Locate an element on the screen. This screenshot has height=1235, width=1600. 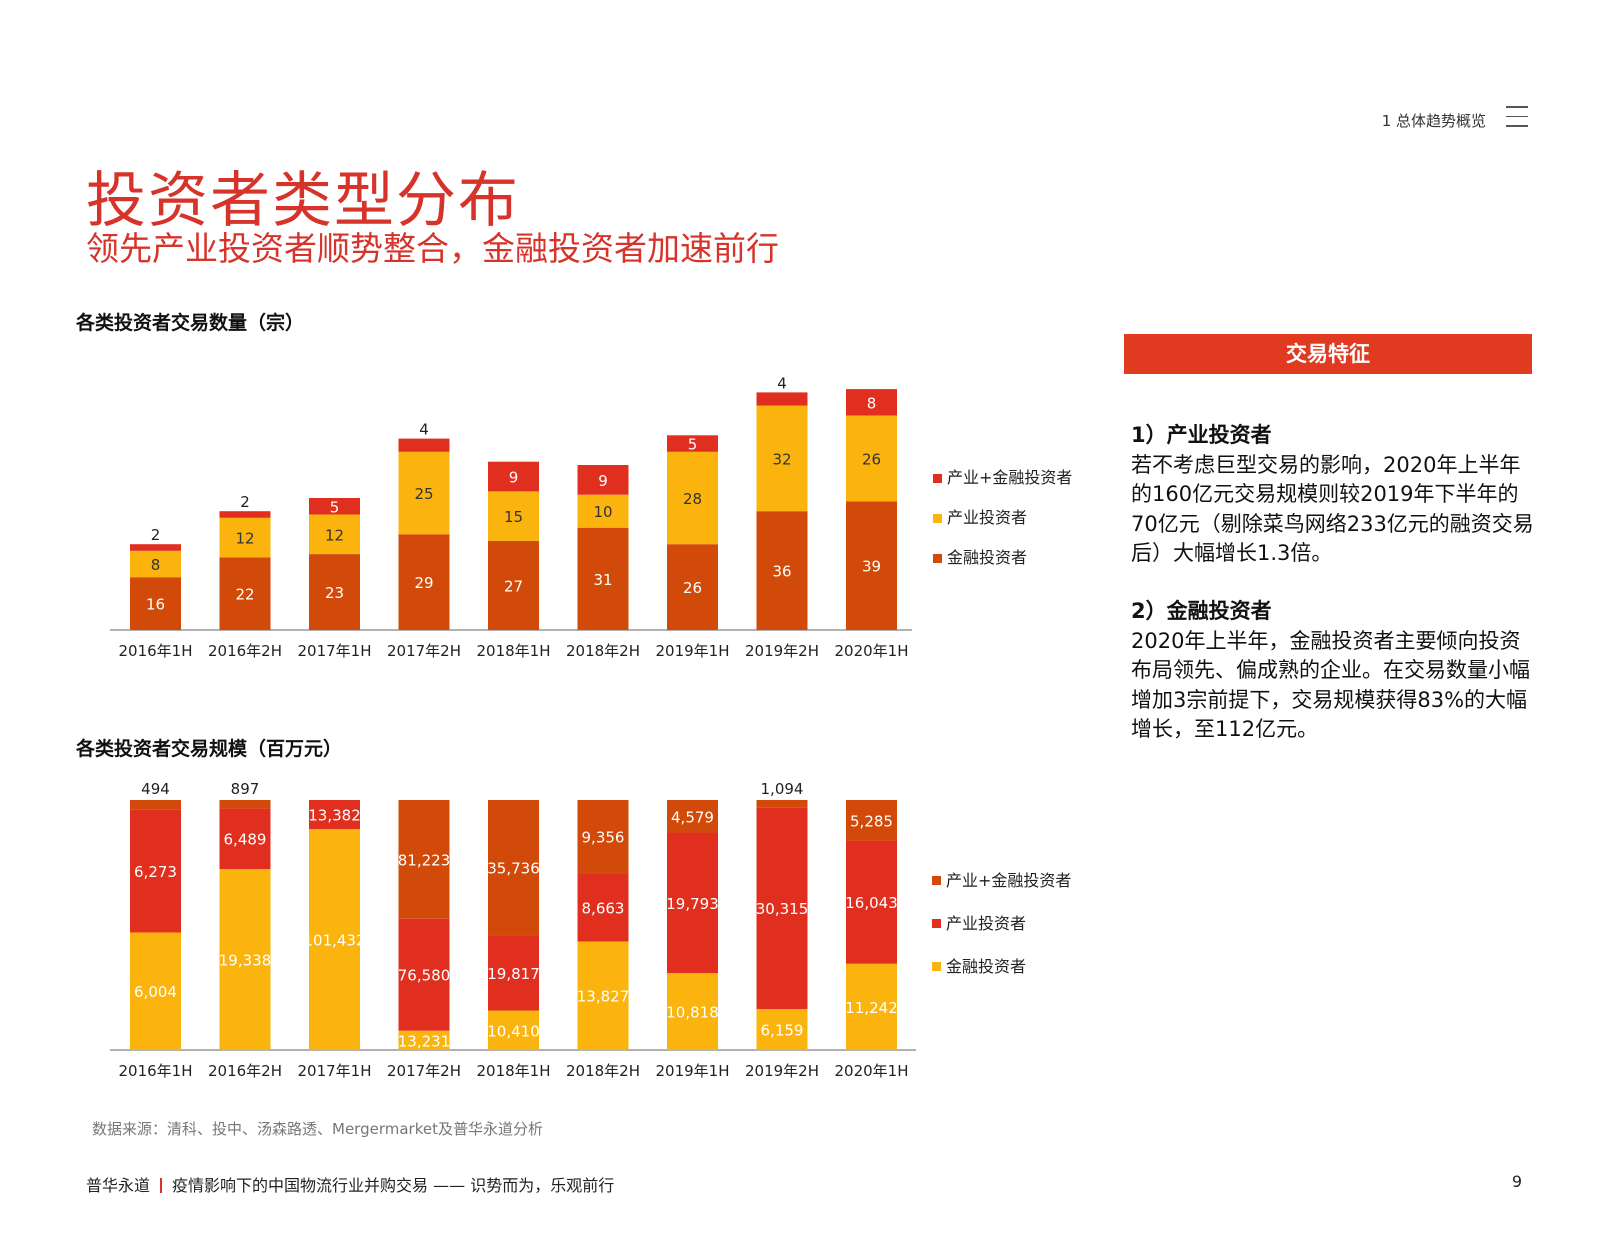
data-label: 16,043 is located at coordinates (871, 903).